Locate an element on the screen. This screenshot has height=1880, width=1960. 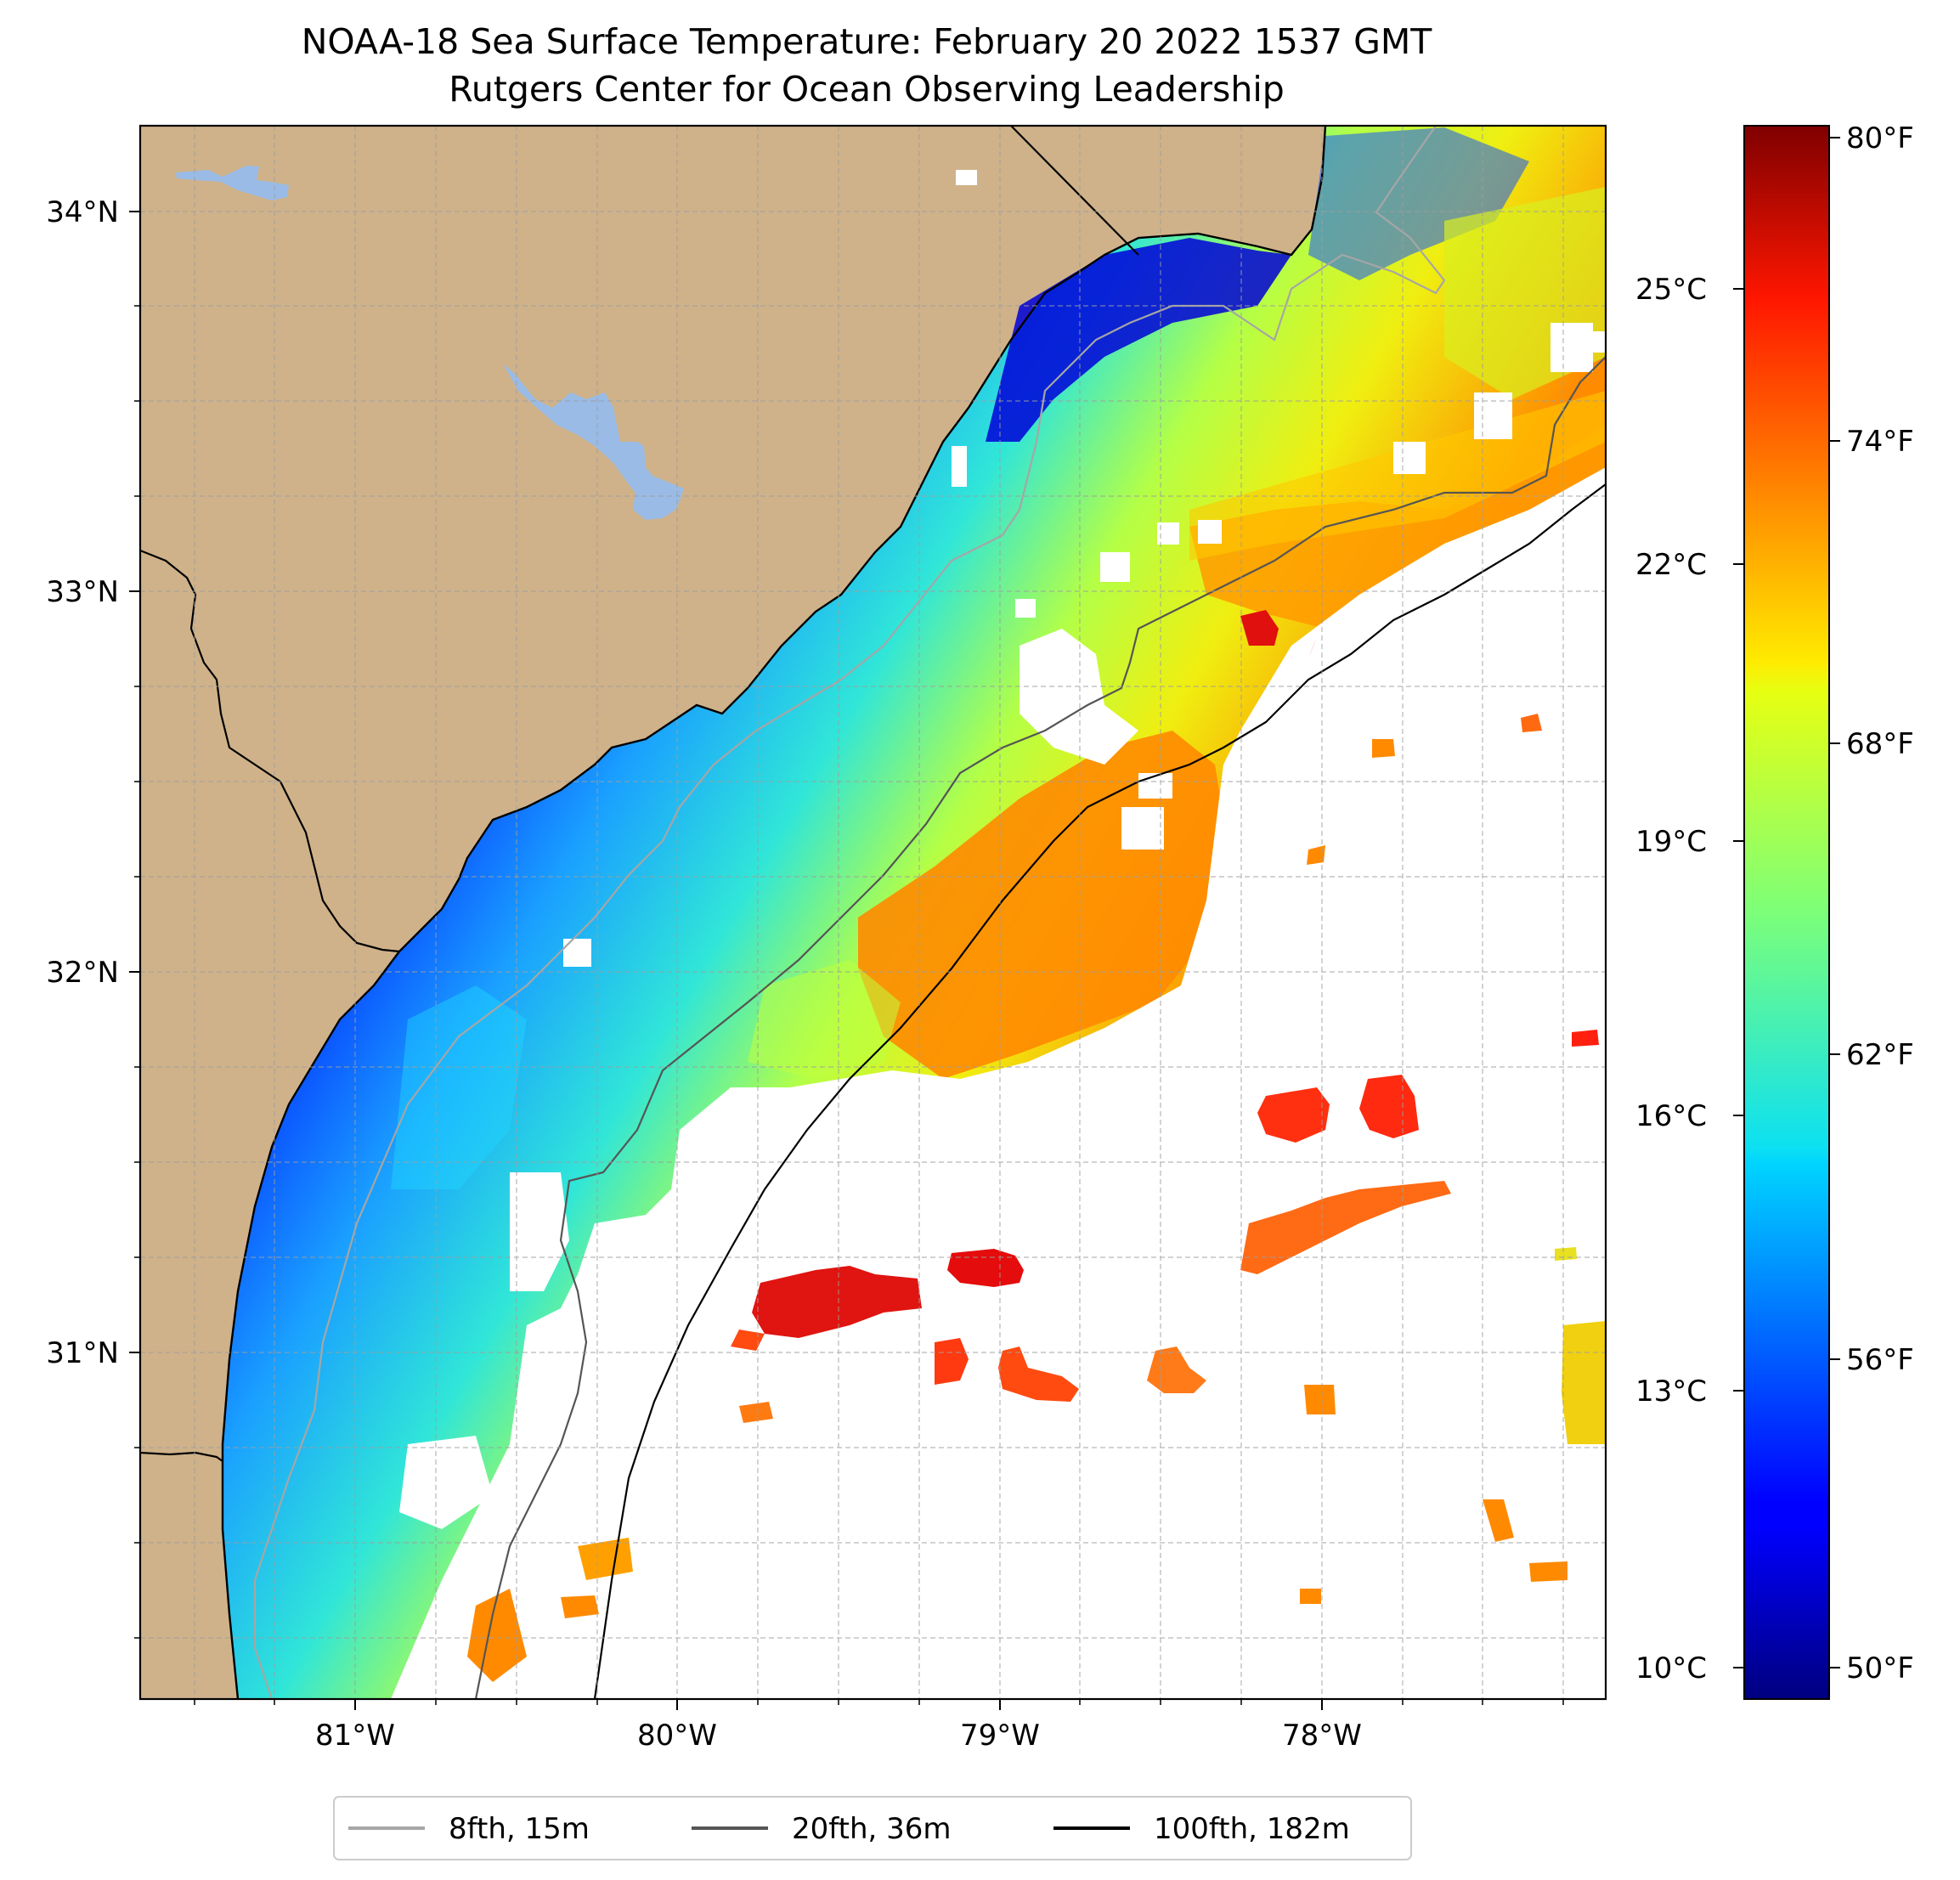
colorbar-f-50: 50°F is located at coordinates (1880, 1668).